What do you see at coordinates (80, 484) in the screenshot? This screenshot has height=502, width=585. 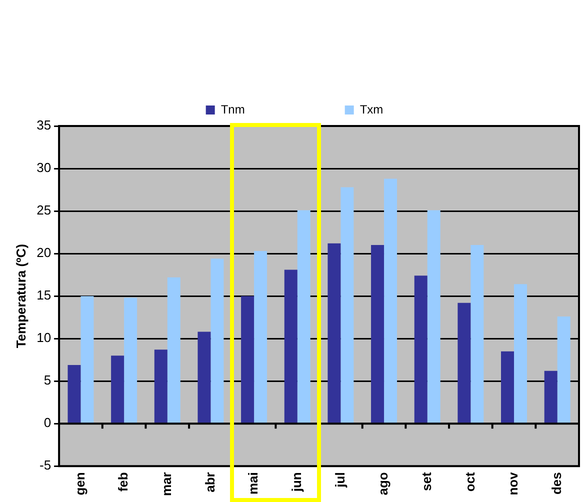 I see `x-tick-label: gen` at bounding box center [80, 484].